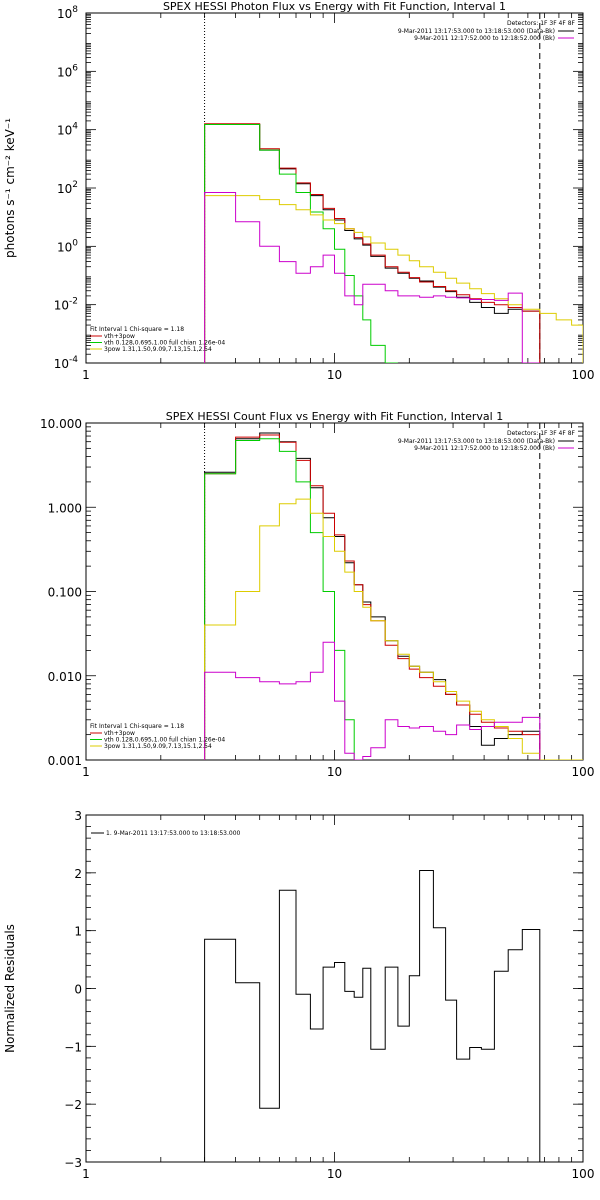 The width and height of the screenshot is (600, 1200). I want to click on y-axis-label: Normalized Residuals, so click(10, 988).